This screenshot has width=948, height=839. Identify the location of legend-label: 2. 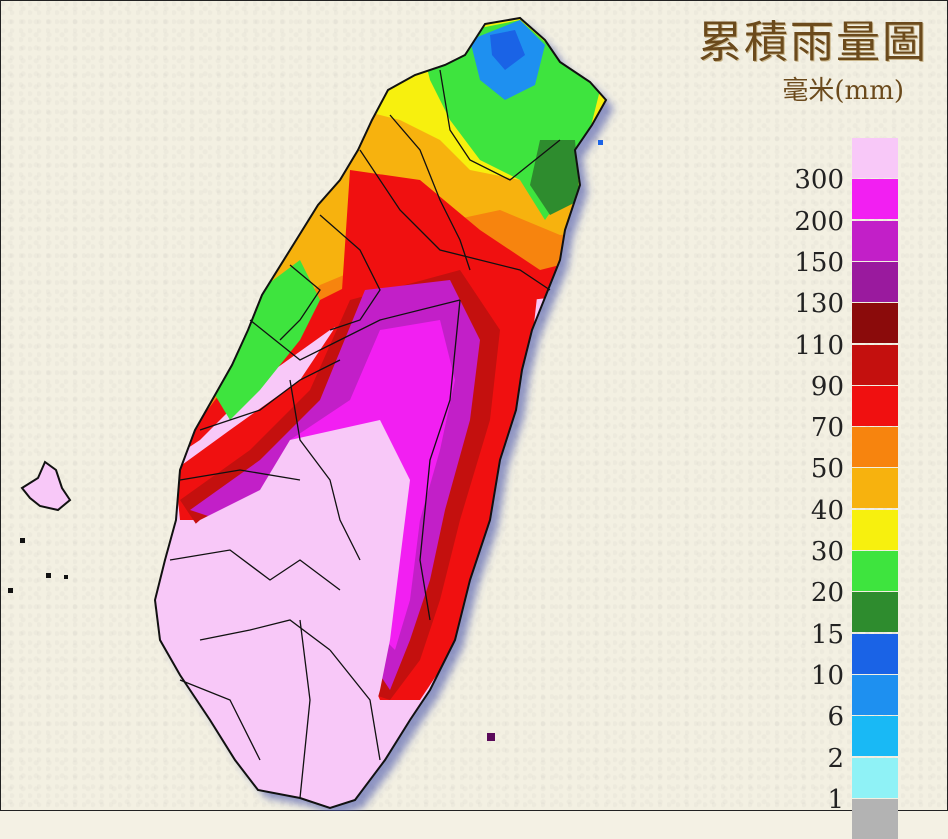
(835, 758).